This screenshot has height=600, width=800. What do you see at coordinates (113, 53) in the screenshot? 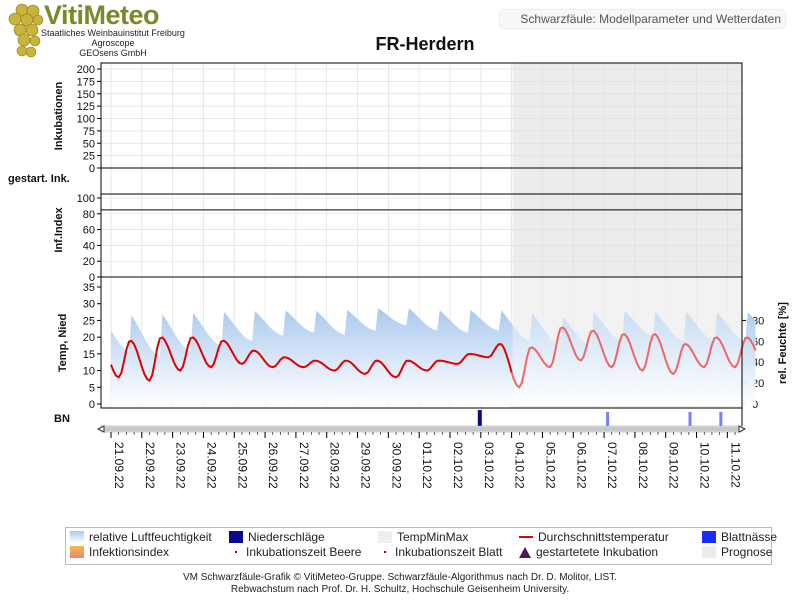
I see `brand-subtitle-line: GEOsens GmbH` at bounding box center [113, 53].